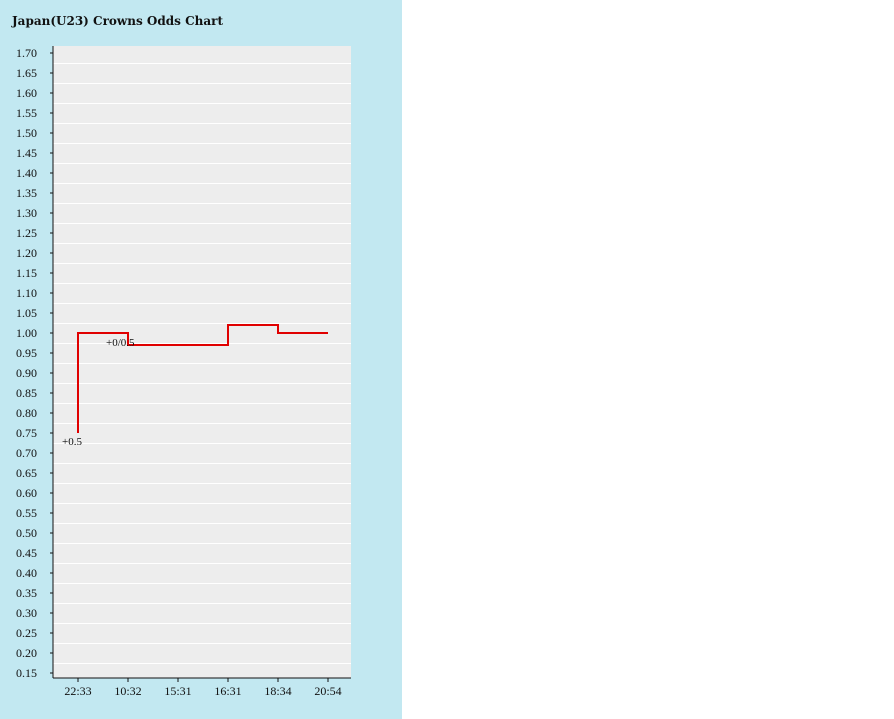 The height and width of the screenshot is (719, 894). Describe the element at coordinates (26, 133) in the screenshot. I see `y-tick-label: 1.50` at that location.